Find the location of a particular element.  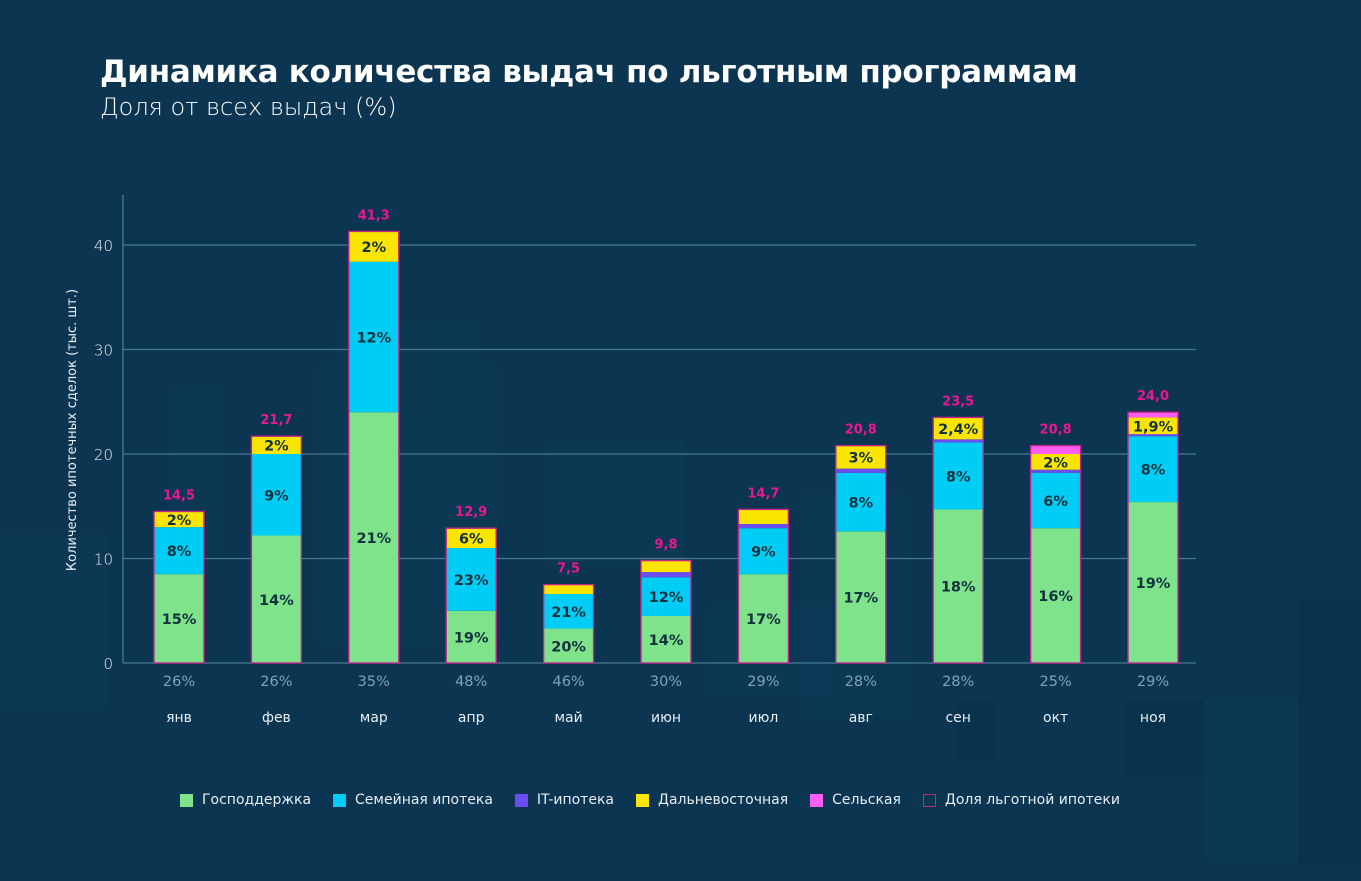

total-label: 41,3 is located at coordinates (374, 215).